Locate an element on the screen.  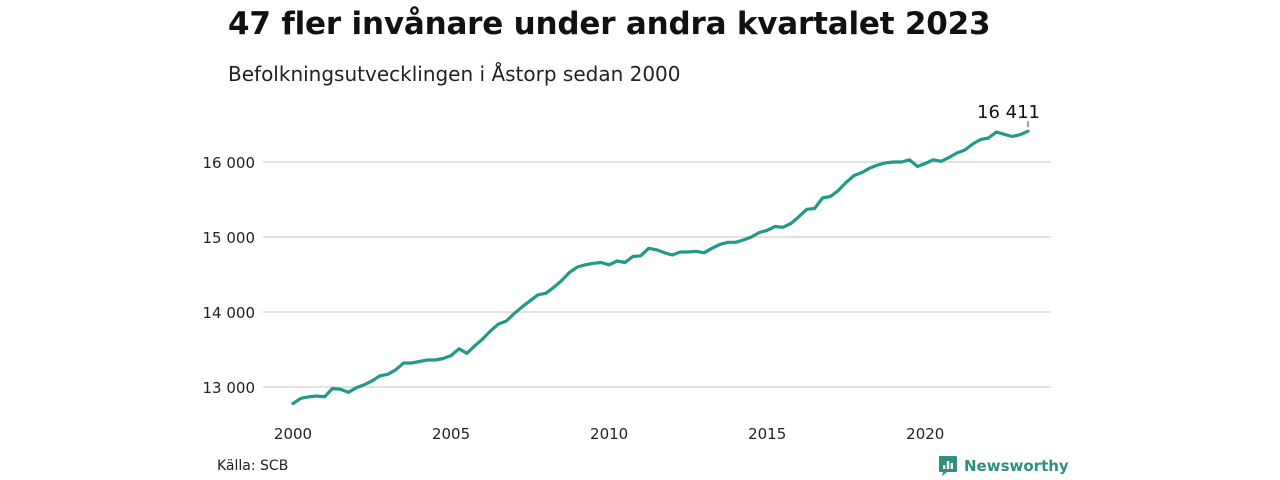
x-tick-label: 2005 is located at coordinates (451, 434).